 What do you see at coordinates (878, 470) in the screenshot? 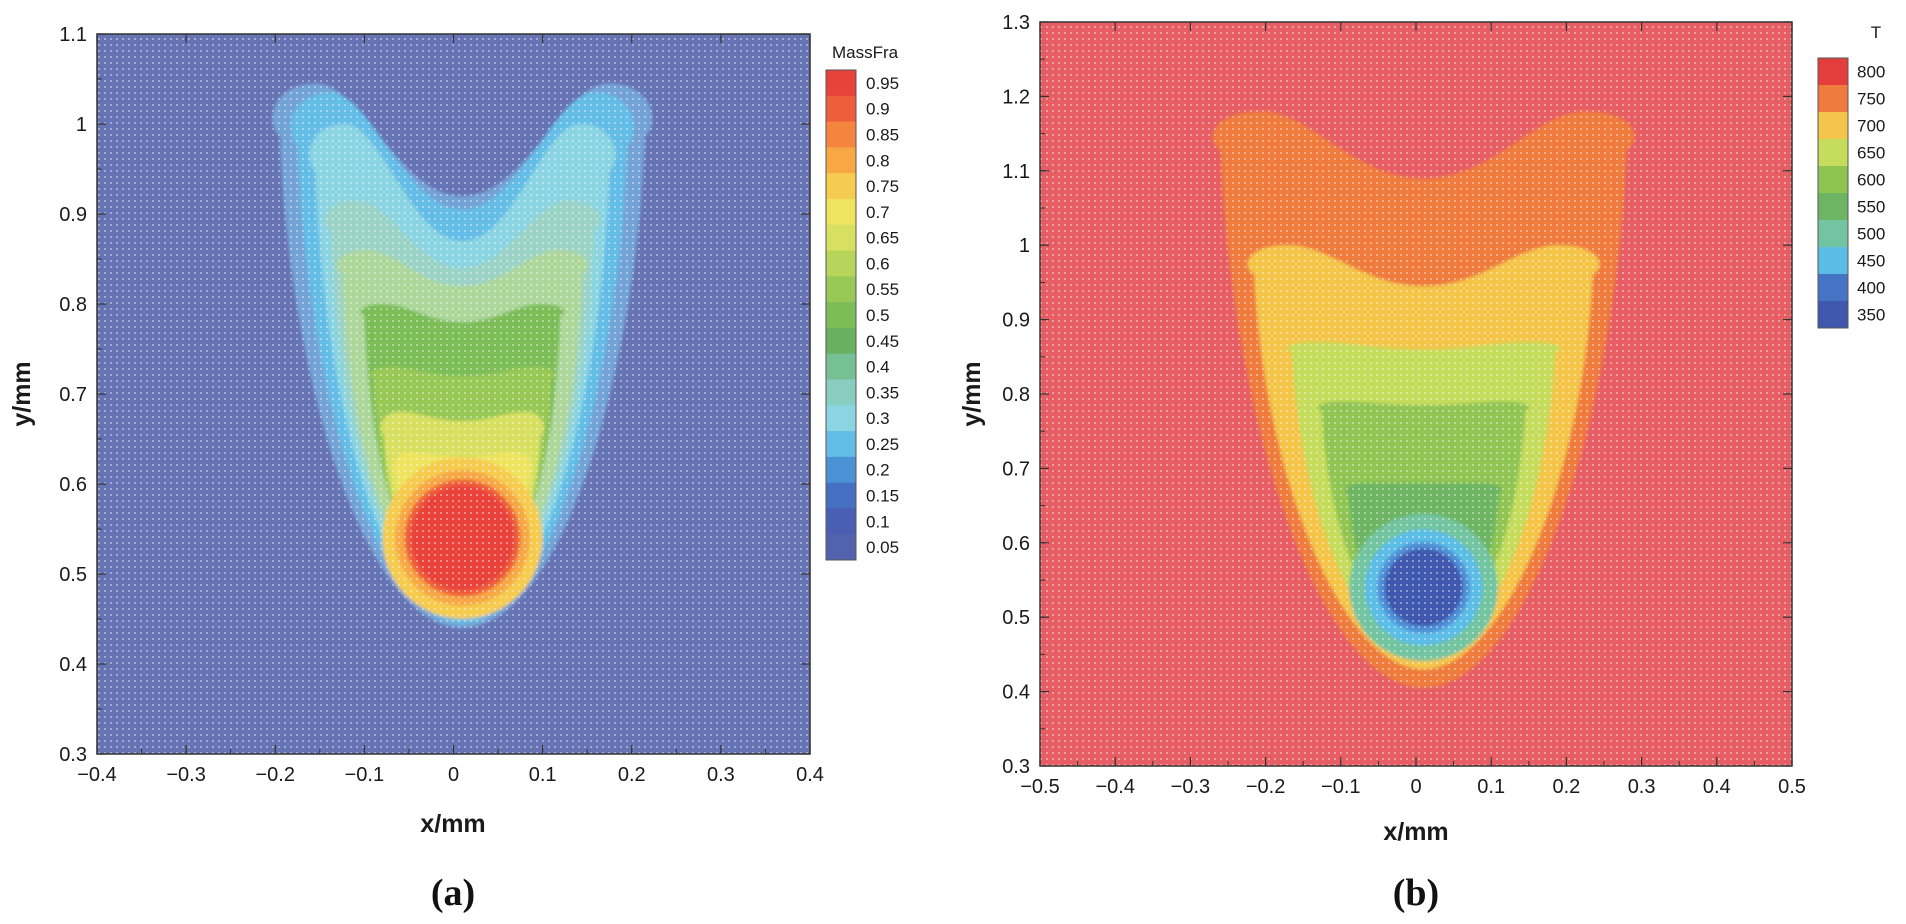
I see `legend-level-label: 0.2` at bounding box center [878, 470].